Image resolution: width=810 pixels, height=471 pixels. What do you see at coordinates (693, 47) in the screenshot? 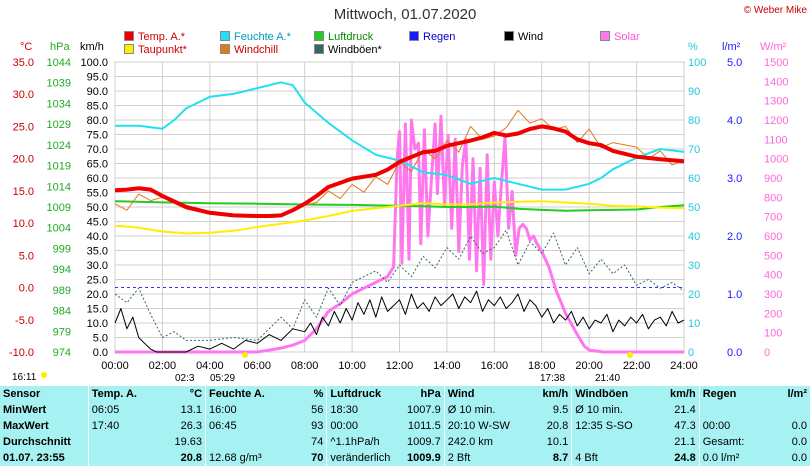
I see `unit-label: %` at bounding box center [693, 47].